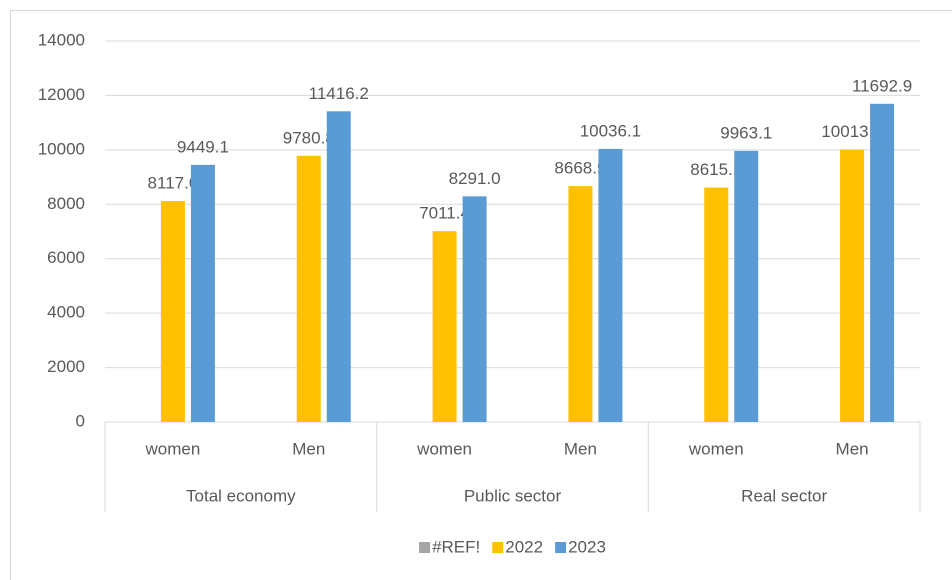 This screenshot has width=952, height=580. I want to click on value-label: 9449.1, so click(203, 146).